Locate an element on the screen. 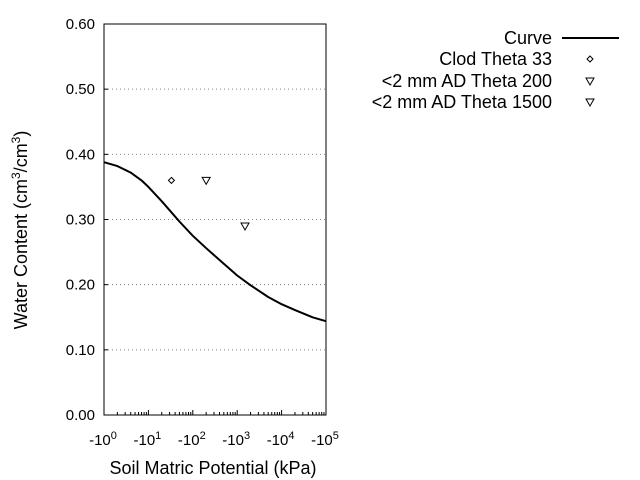 The image size is (640, 480). legend-label-3: <2 mm AD Theta 1500 is located at coordinates (462, 102).